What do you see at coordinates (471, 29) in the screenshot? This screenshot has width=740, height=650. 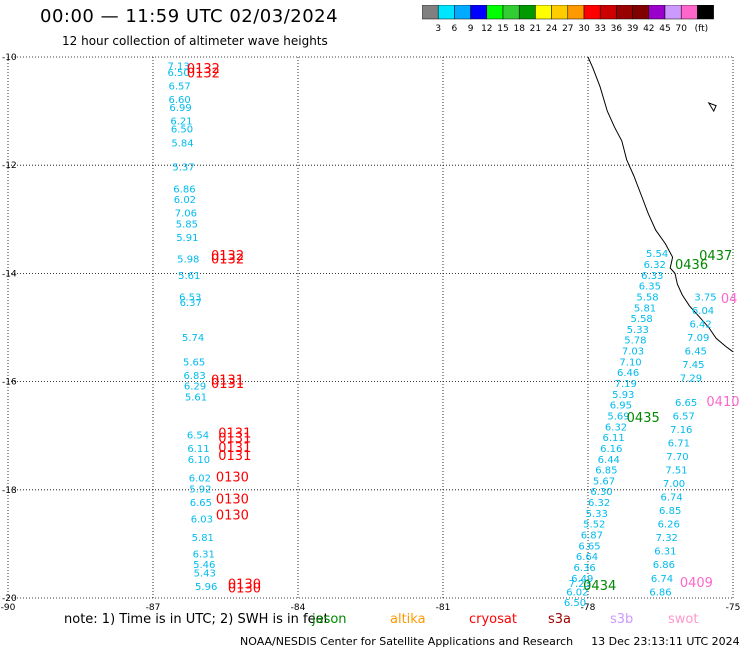 I see `colorbar-tick-label: 9` at bounding box center [471, 29].